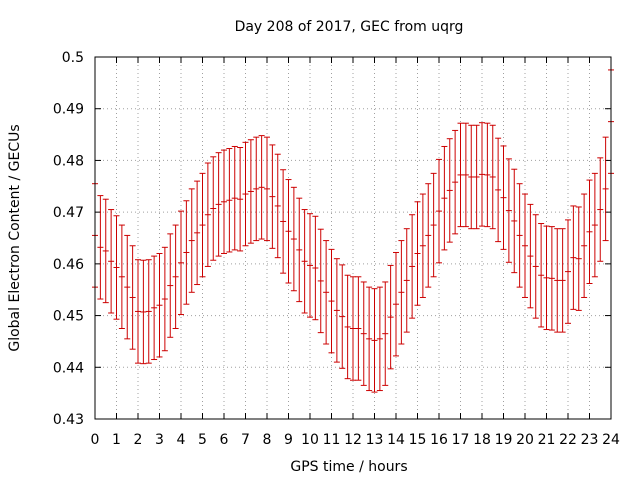  Describe the element at coordinates (68, 420) in the screenshot. I see `y-tick-label: 0.43` at that location.